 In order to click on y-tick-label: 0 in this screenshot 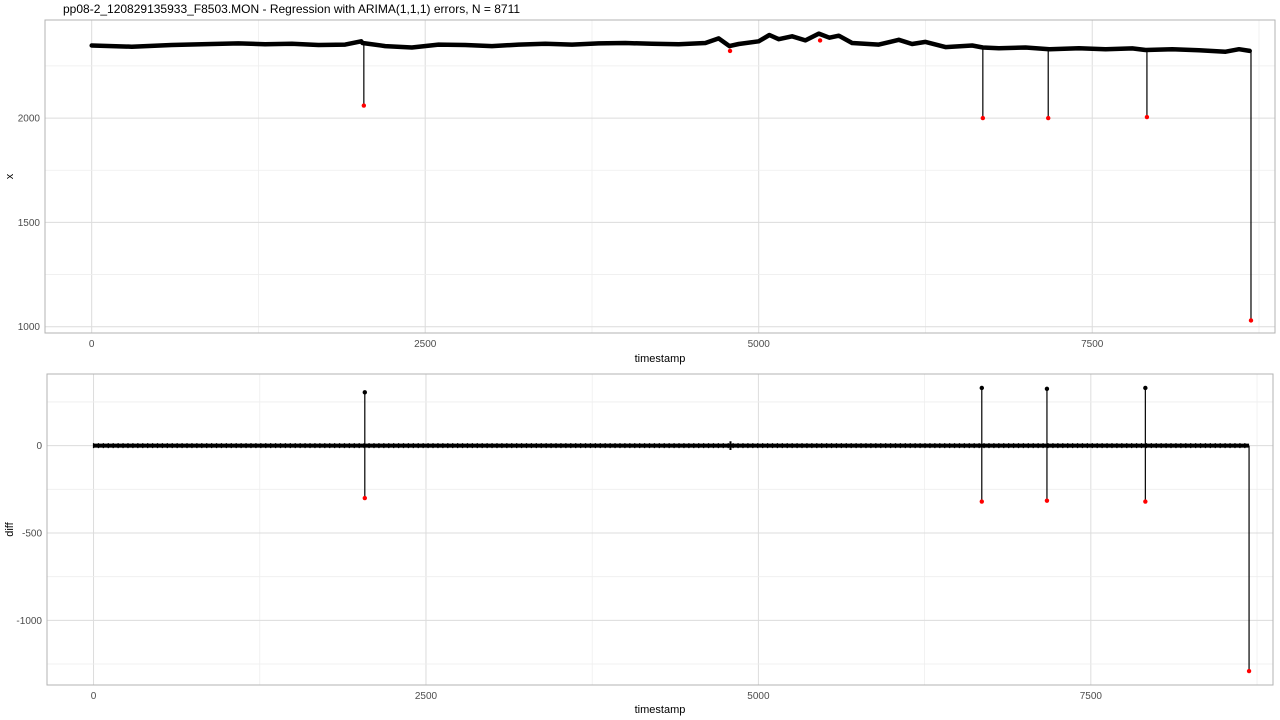, I will do `click(39, 446)`.